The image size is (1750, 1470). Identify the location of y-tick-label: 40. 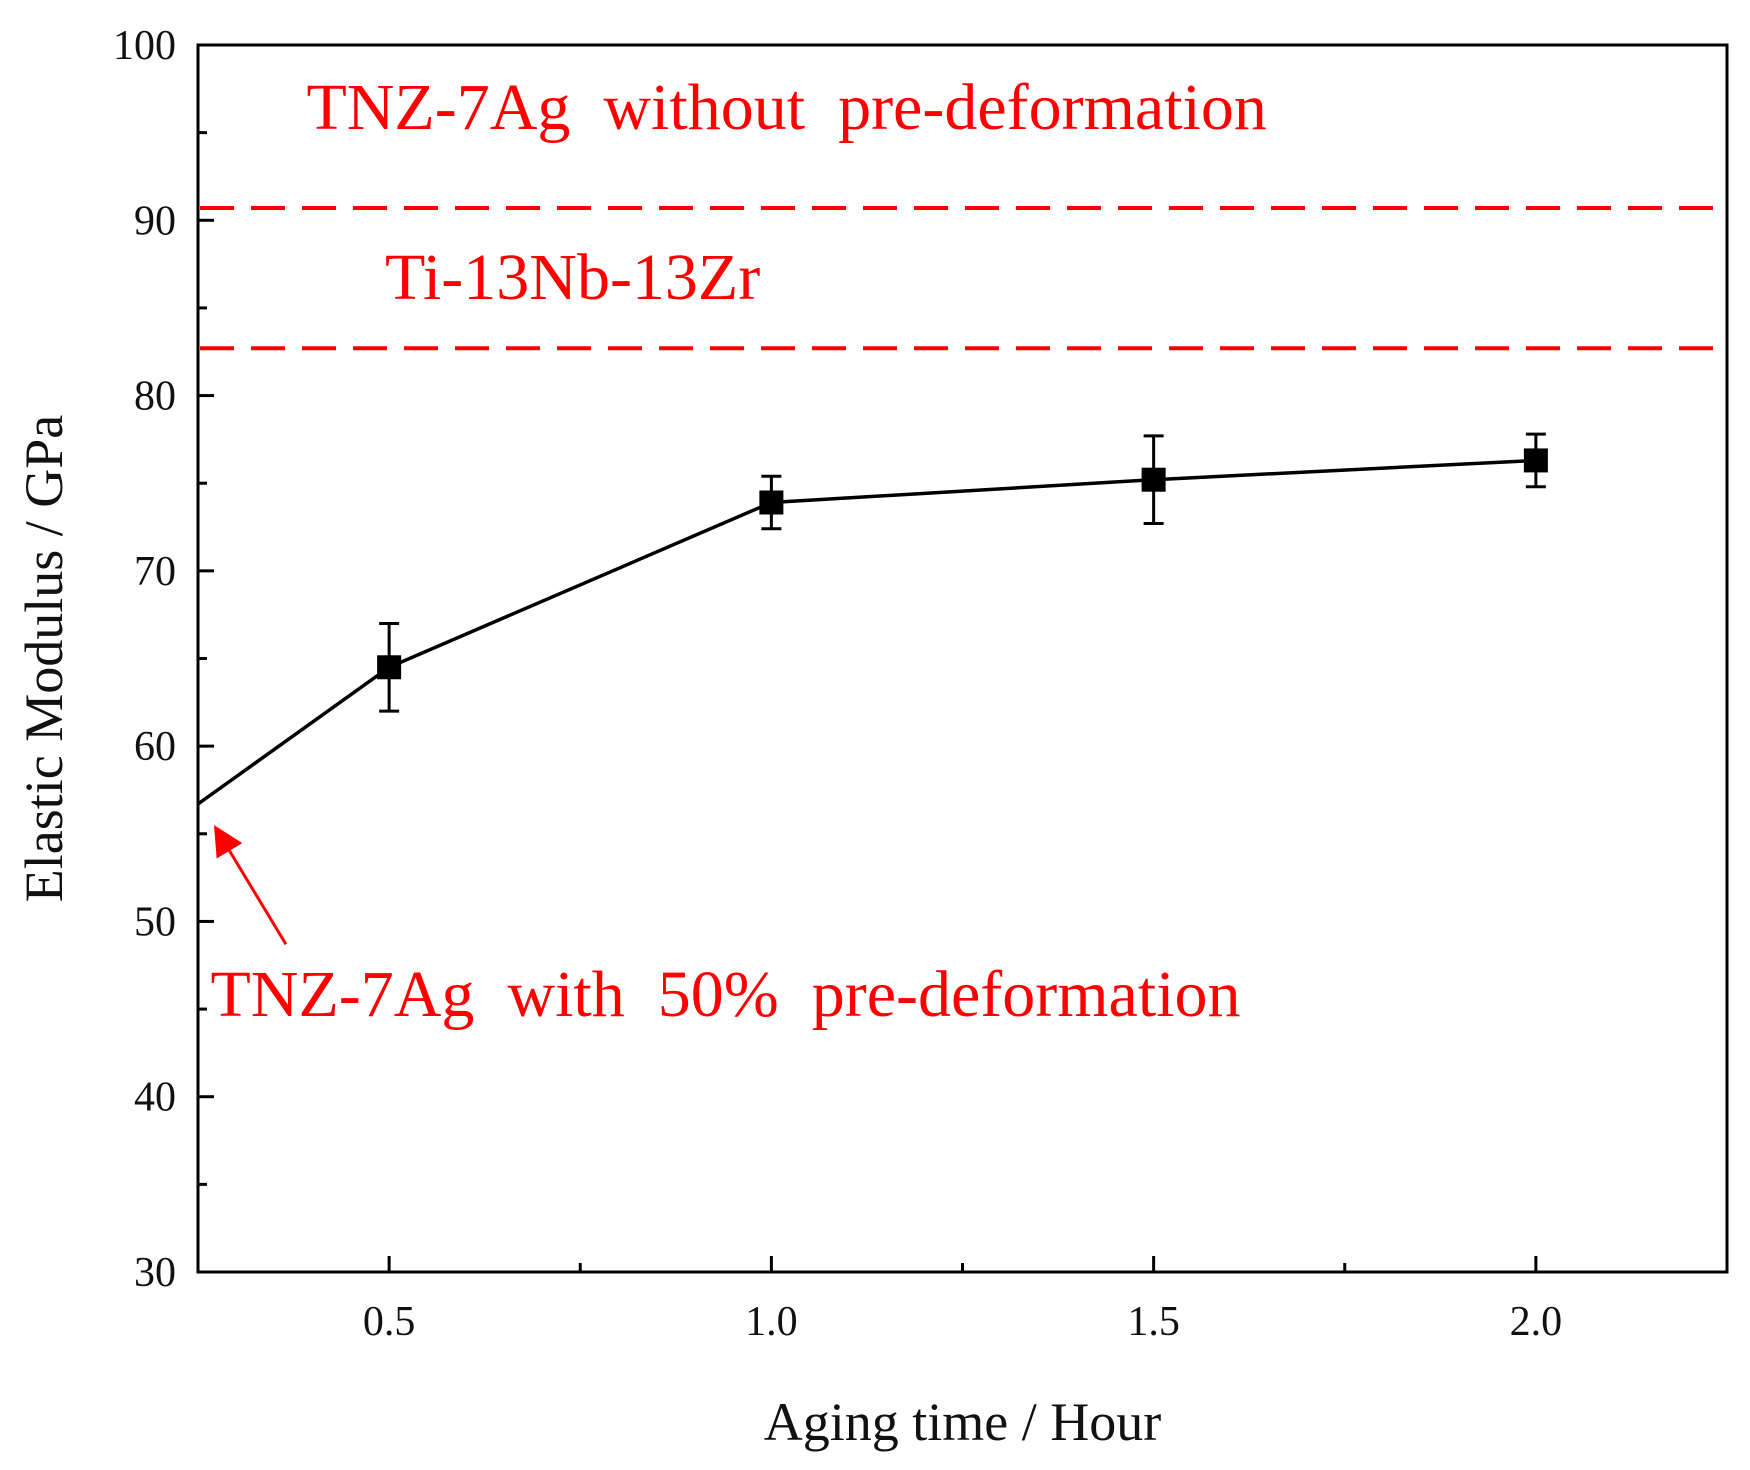
(155, 1098).